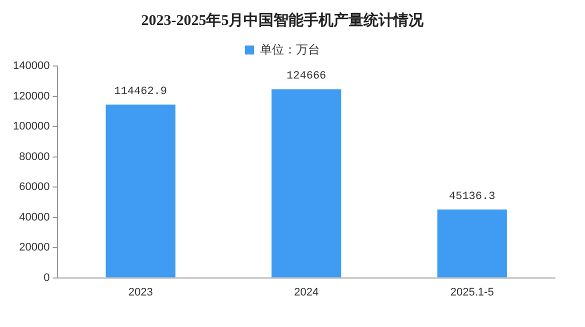 The width and height of the screenshot is (585, 327). Describe the element at coordinates (140, 292) in the screenshot. I see `x-tick-label: 2023` at that location.